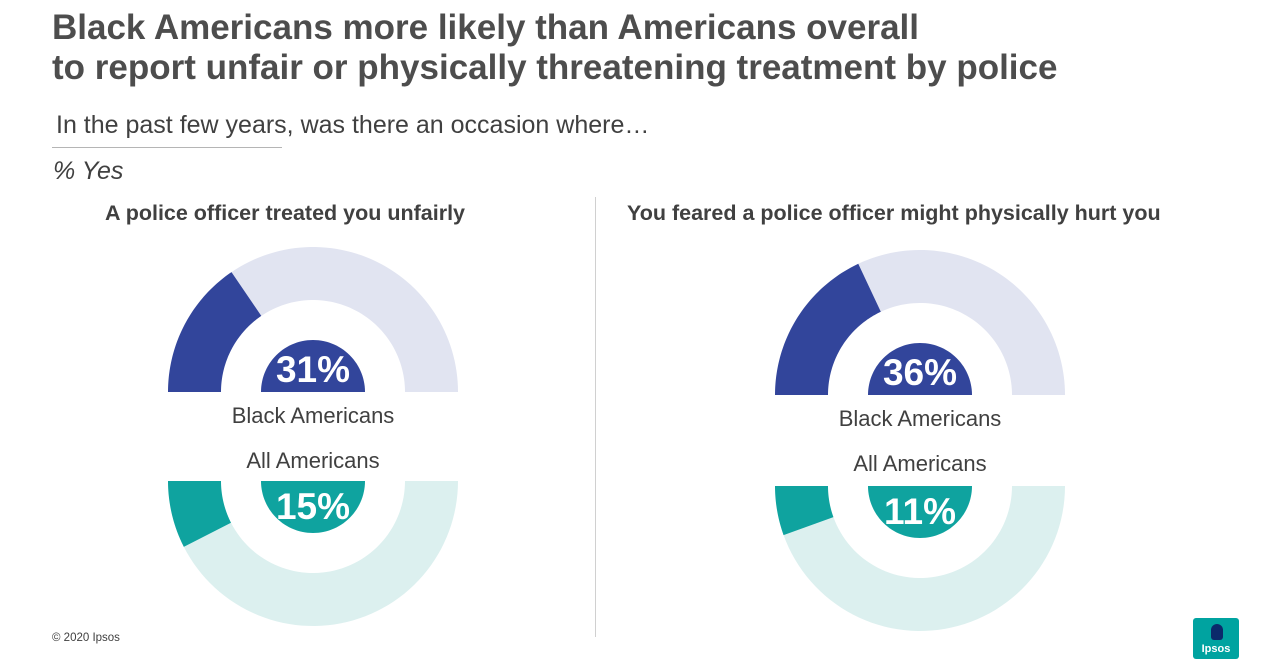  What do you see at coordinates (1217, 632) in the screenshot?
I see `logo-mark-icon` at bounding box center [1217, 632].